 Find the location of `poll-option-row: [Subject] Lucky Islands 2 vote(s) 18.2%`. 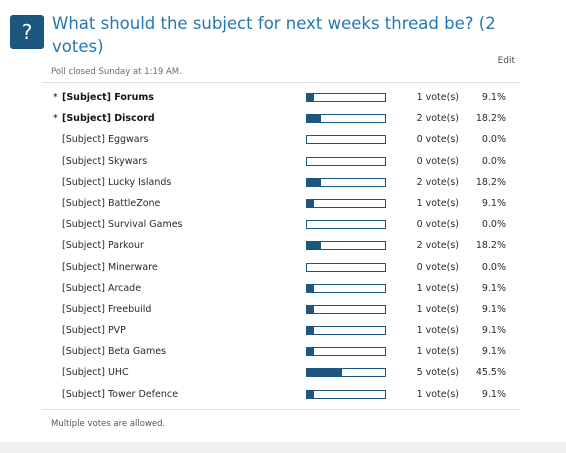

poll-option-row: [Subject] Lucky Islands 2 vote(s) 18.2% is located at coordinates (283, 182).